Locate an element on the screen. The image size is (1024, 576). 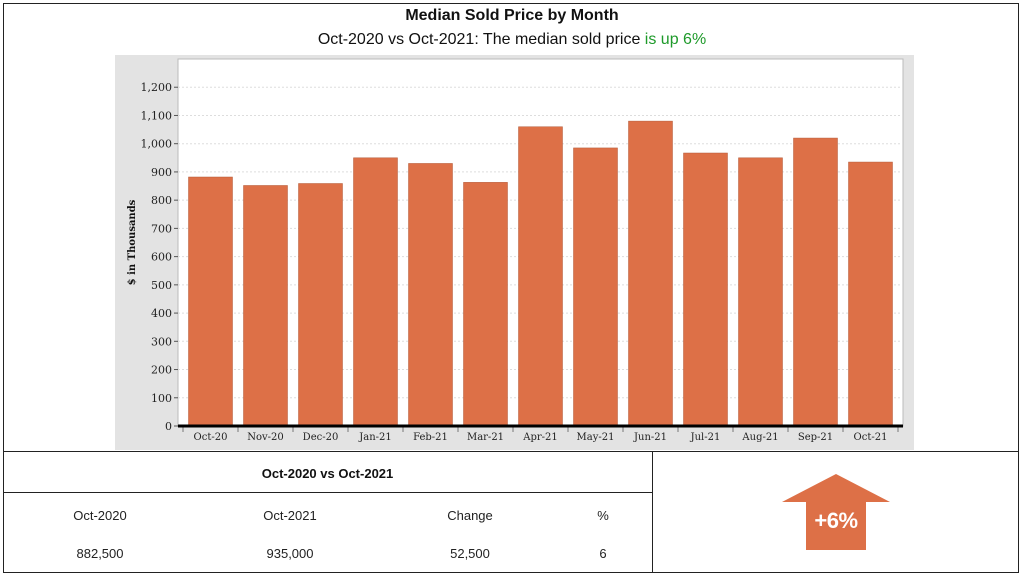
y-tick-label: 100 is located at coordinates (161, 398).